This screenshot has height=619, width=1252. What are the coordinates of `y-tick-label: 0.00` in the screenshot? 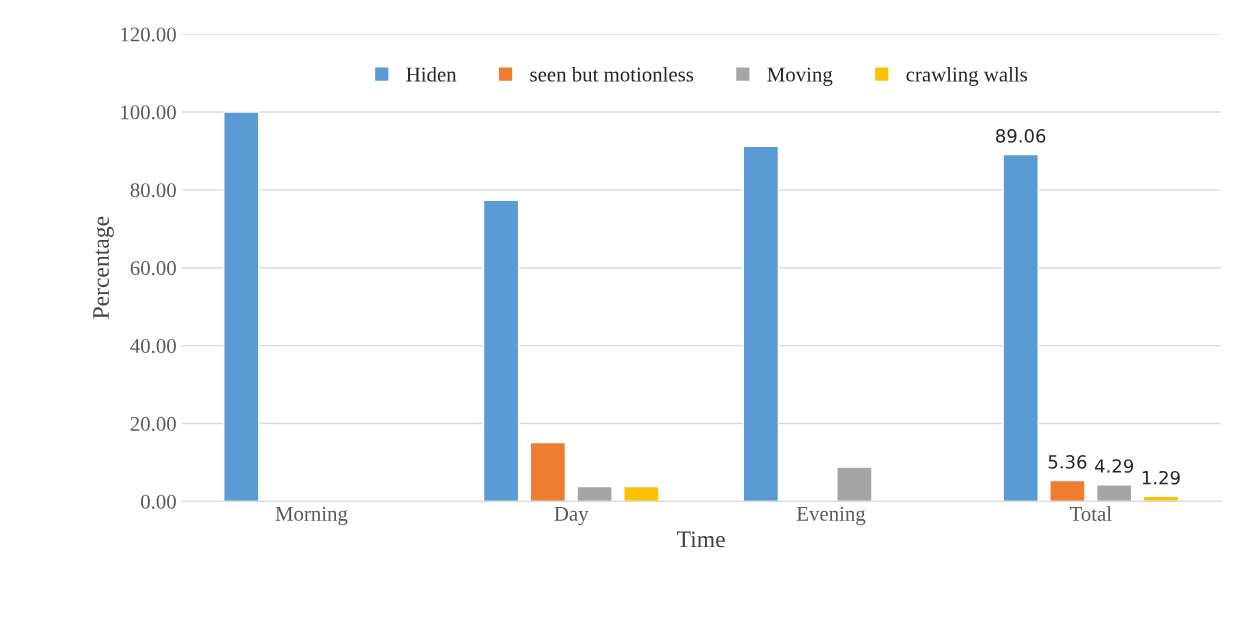 It's located at (158, 501).